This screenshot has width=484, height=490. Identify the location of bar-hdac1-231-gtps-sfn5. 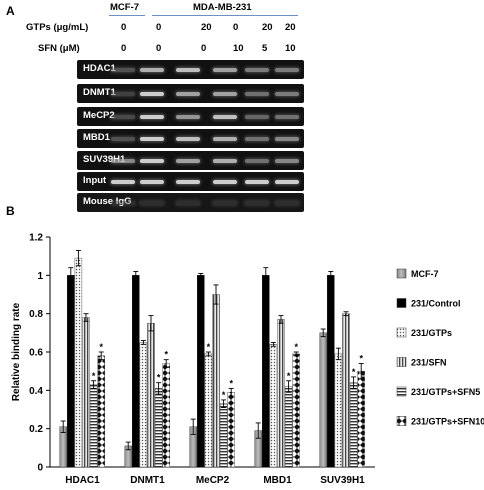
(93, 426).